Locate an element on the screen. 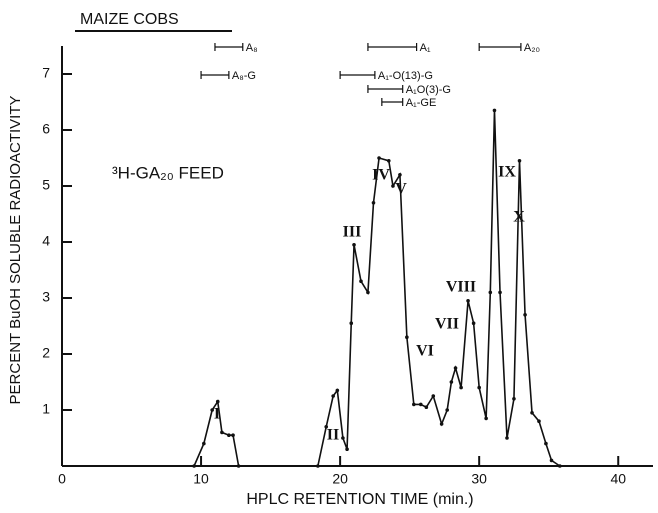 The width and height of the screenshot is (658, 513). range-label: A₁-O(13)-G is located at coordinates (405, 76).